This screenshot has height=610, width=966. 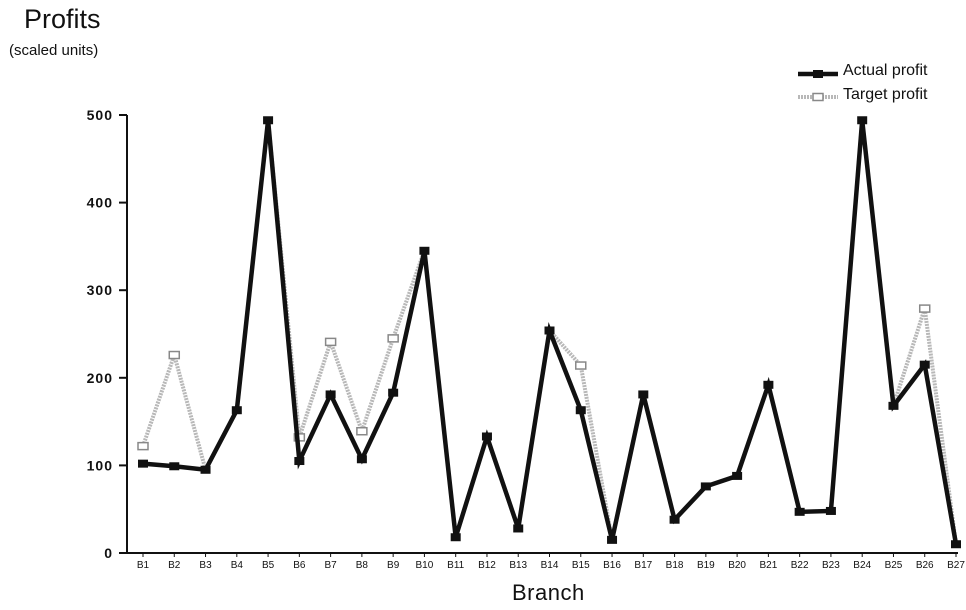 I want to click on x-tick-label: B19, so click(x=706, y=565).